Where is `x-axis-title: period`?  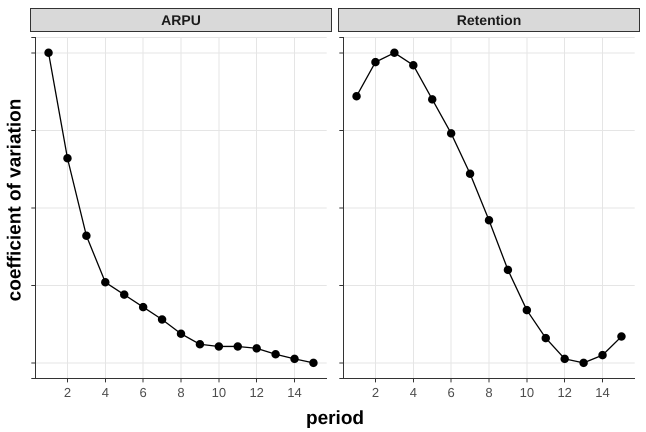
x-axis-title: period is located at coordinates (335, 419).